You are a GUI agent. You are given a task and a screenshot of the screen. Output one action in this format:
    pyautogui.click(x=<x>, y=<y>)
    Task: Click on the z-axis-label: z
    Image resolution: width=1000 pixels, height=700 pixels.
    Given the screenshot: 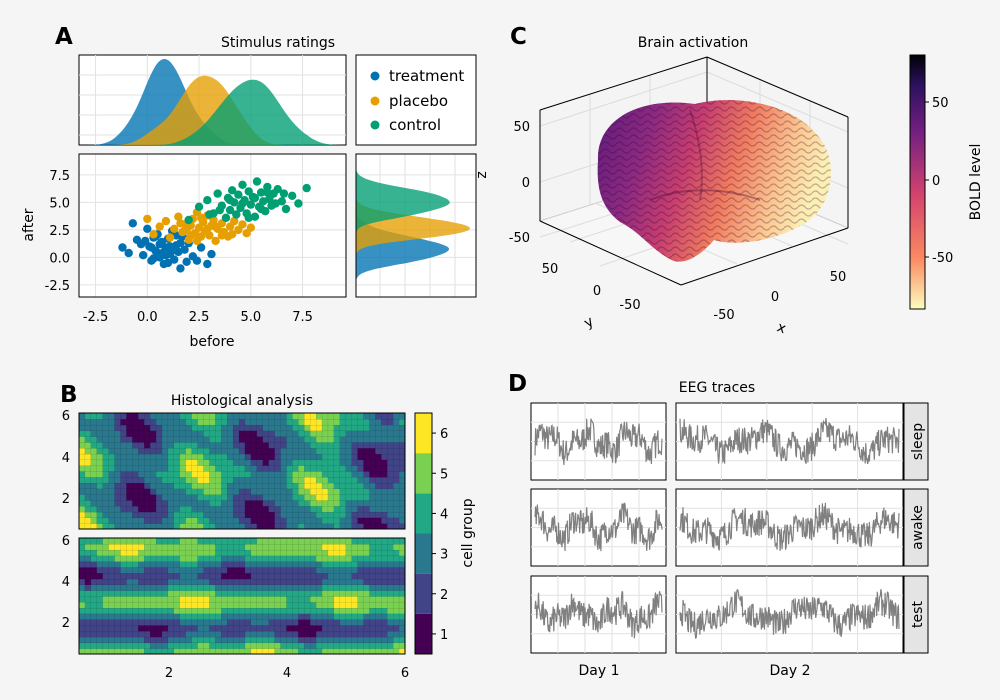 What is the action you would take?
    pyautogui.click(x=482, y=174)
    